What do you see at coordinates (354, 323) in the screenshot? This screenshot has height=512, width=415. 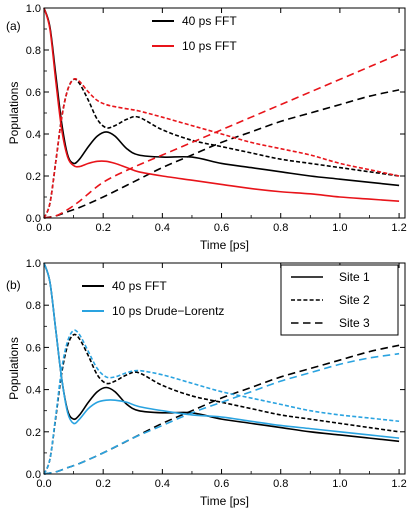 I see `site-legend-label-2: Site 3` at bounding box center [354, 323].